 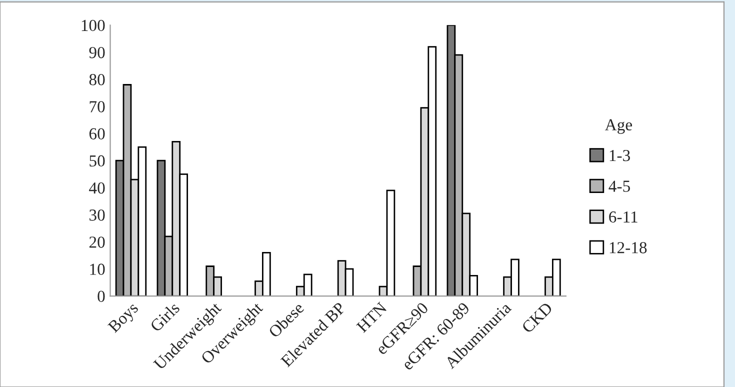 I want to click on y-tick-label: 50, so click(x=97, y=161).